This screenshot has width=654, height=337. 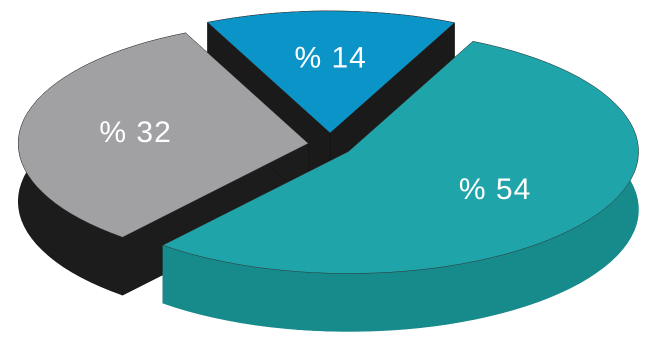 I want to click on data-label: % 32, so click(x=135, y=132).